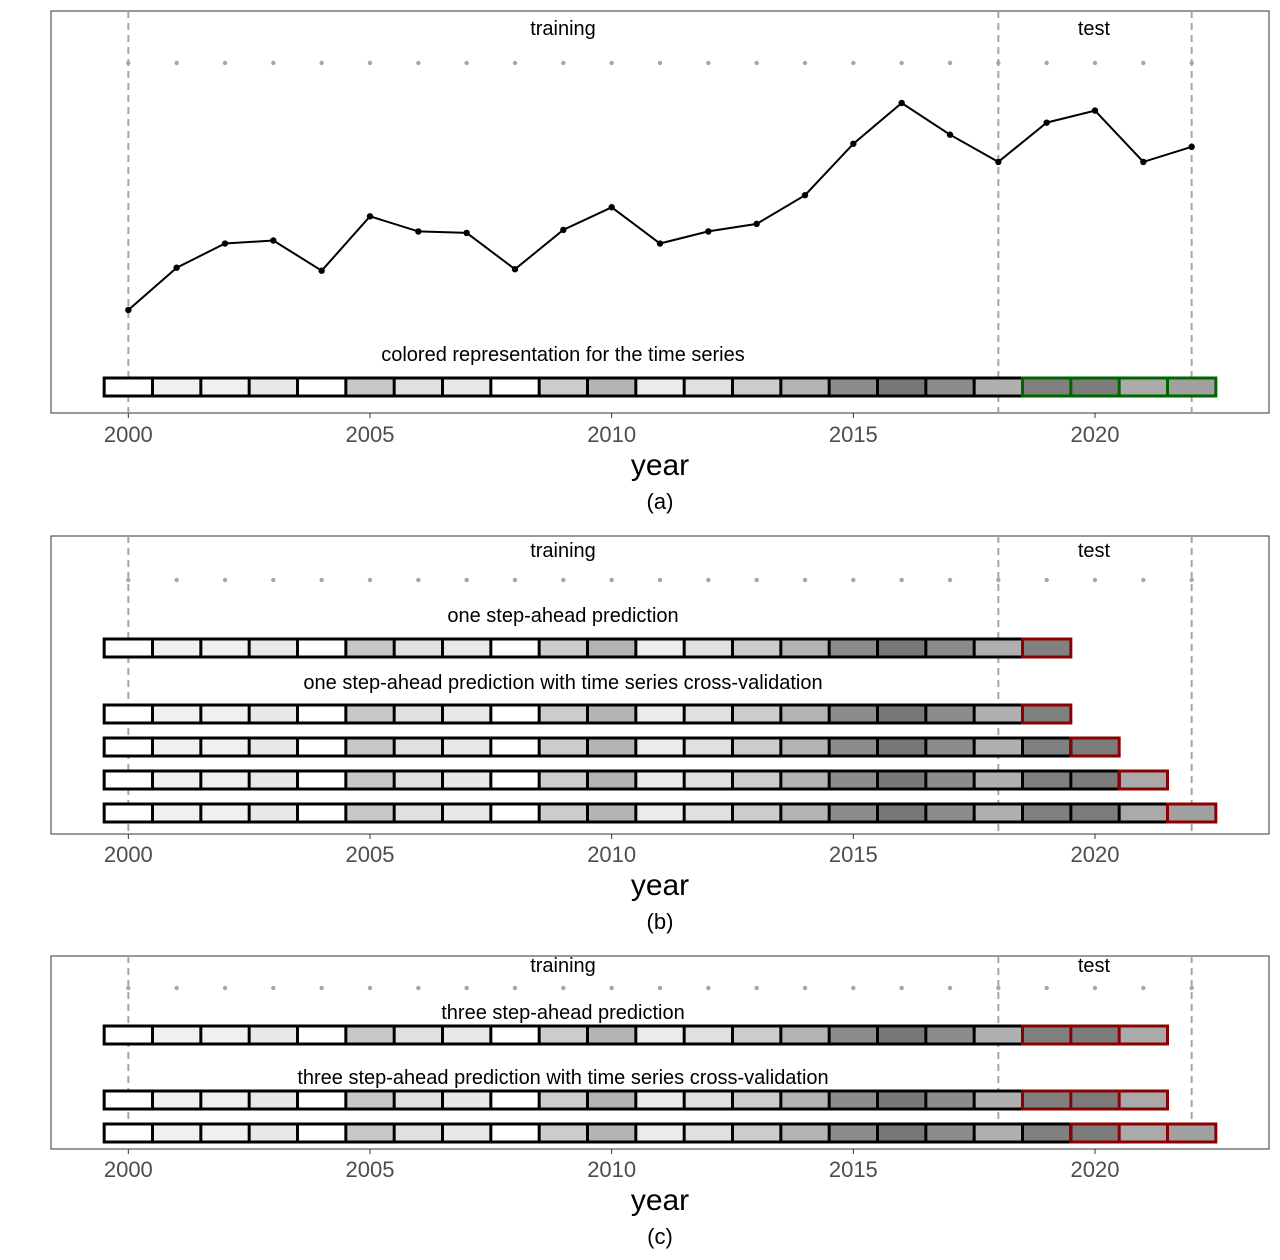 This screenshot has height=1260, width=1280. What do you see at coordinates (176, 63) in the screenshot?
I see `year-dot-2001` at bounding box center [176, 63].